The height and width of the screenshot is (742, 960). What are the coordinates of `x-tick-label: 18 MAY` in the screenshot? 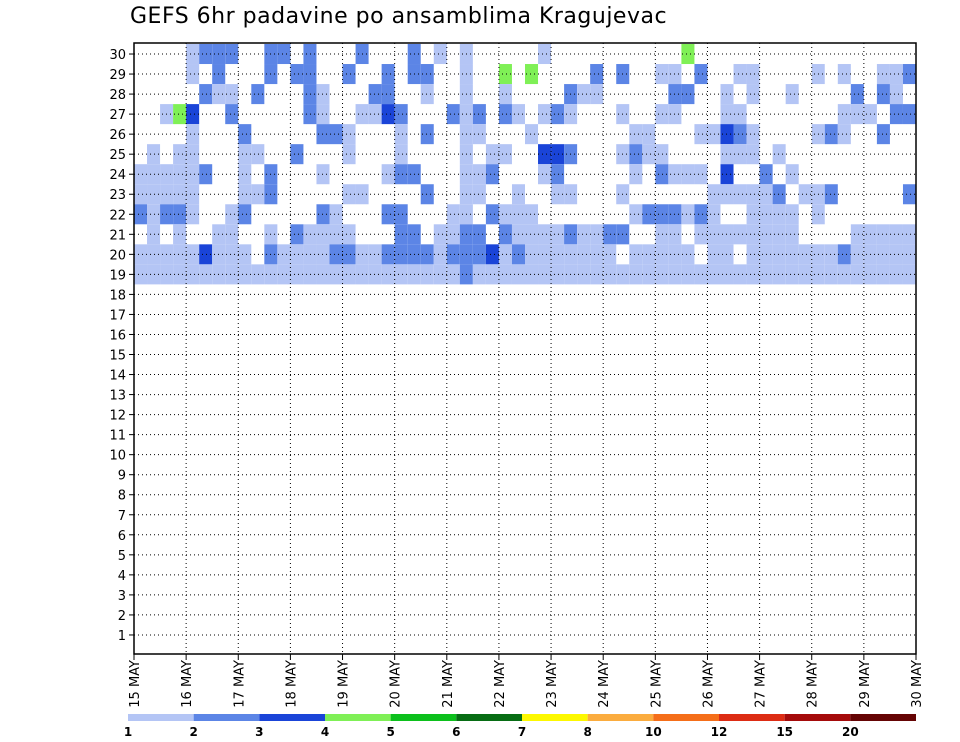 It's located at (291, 684).